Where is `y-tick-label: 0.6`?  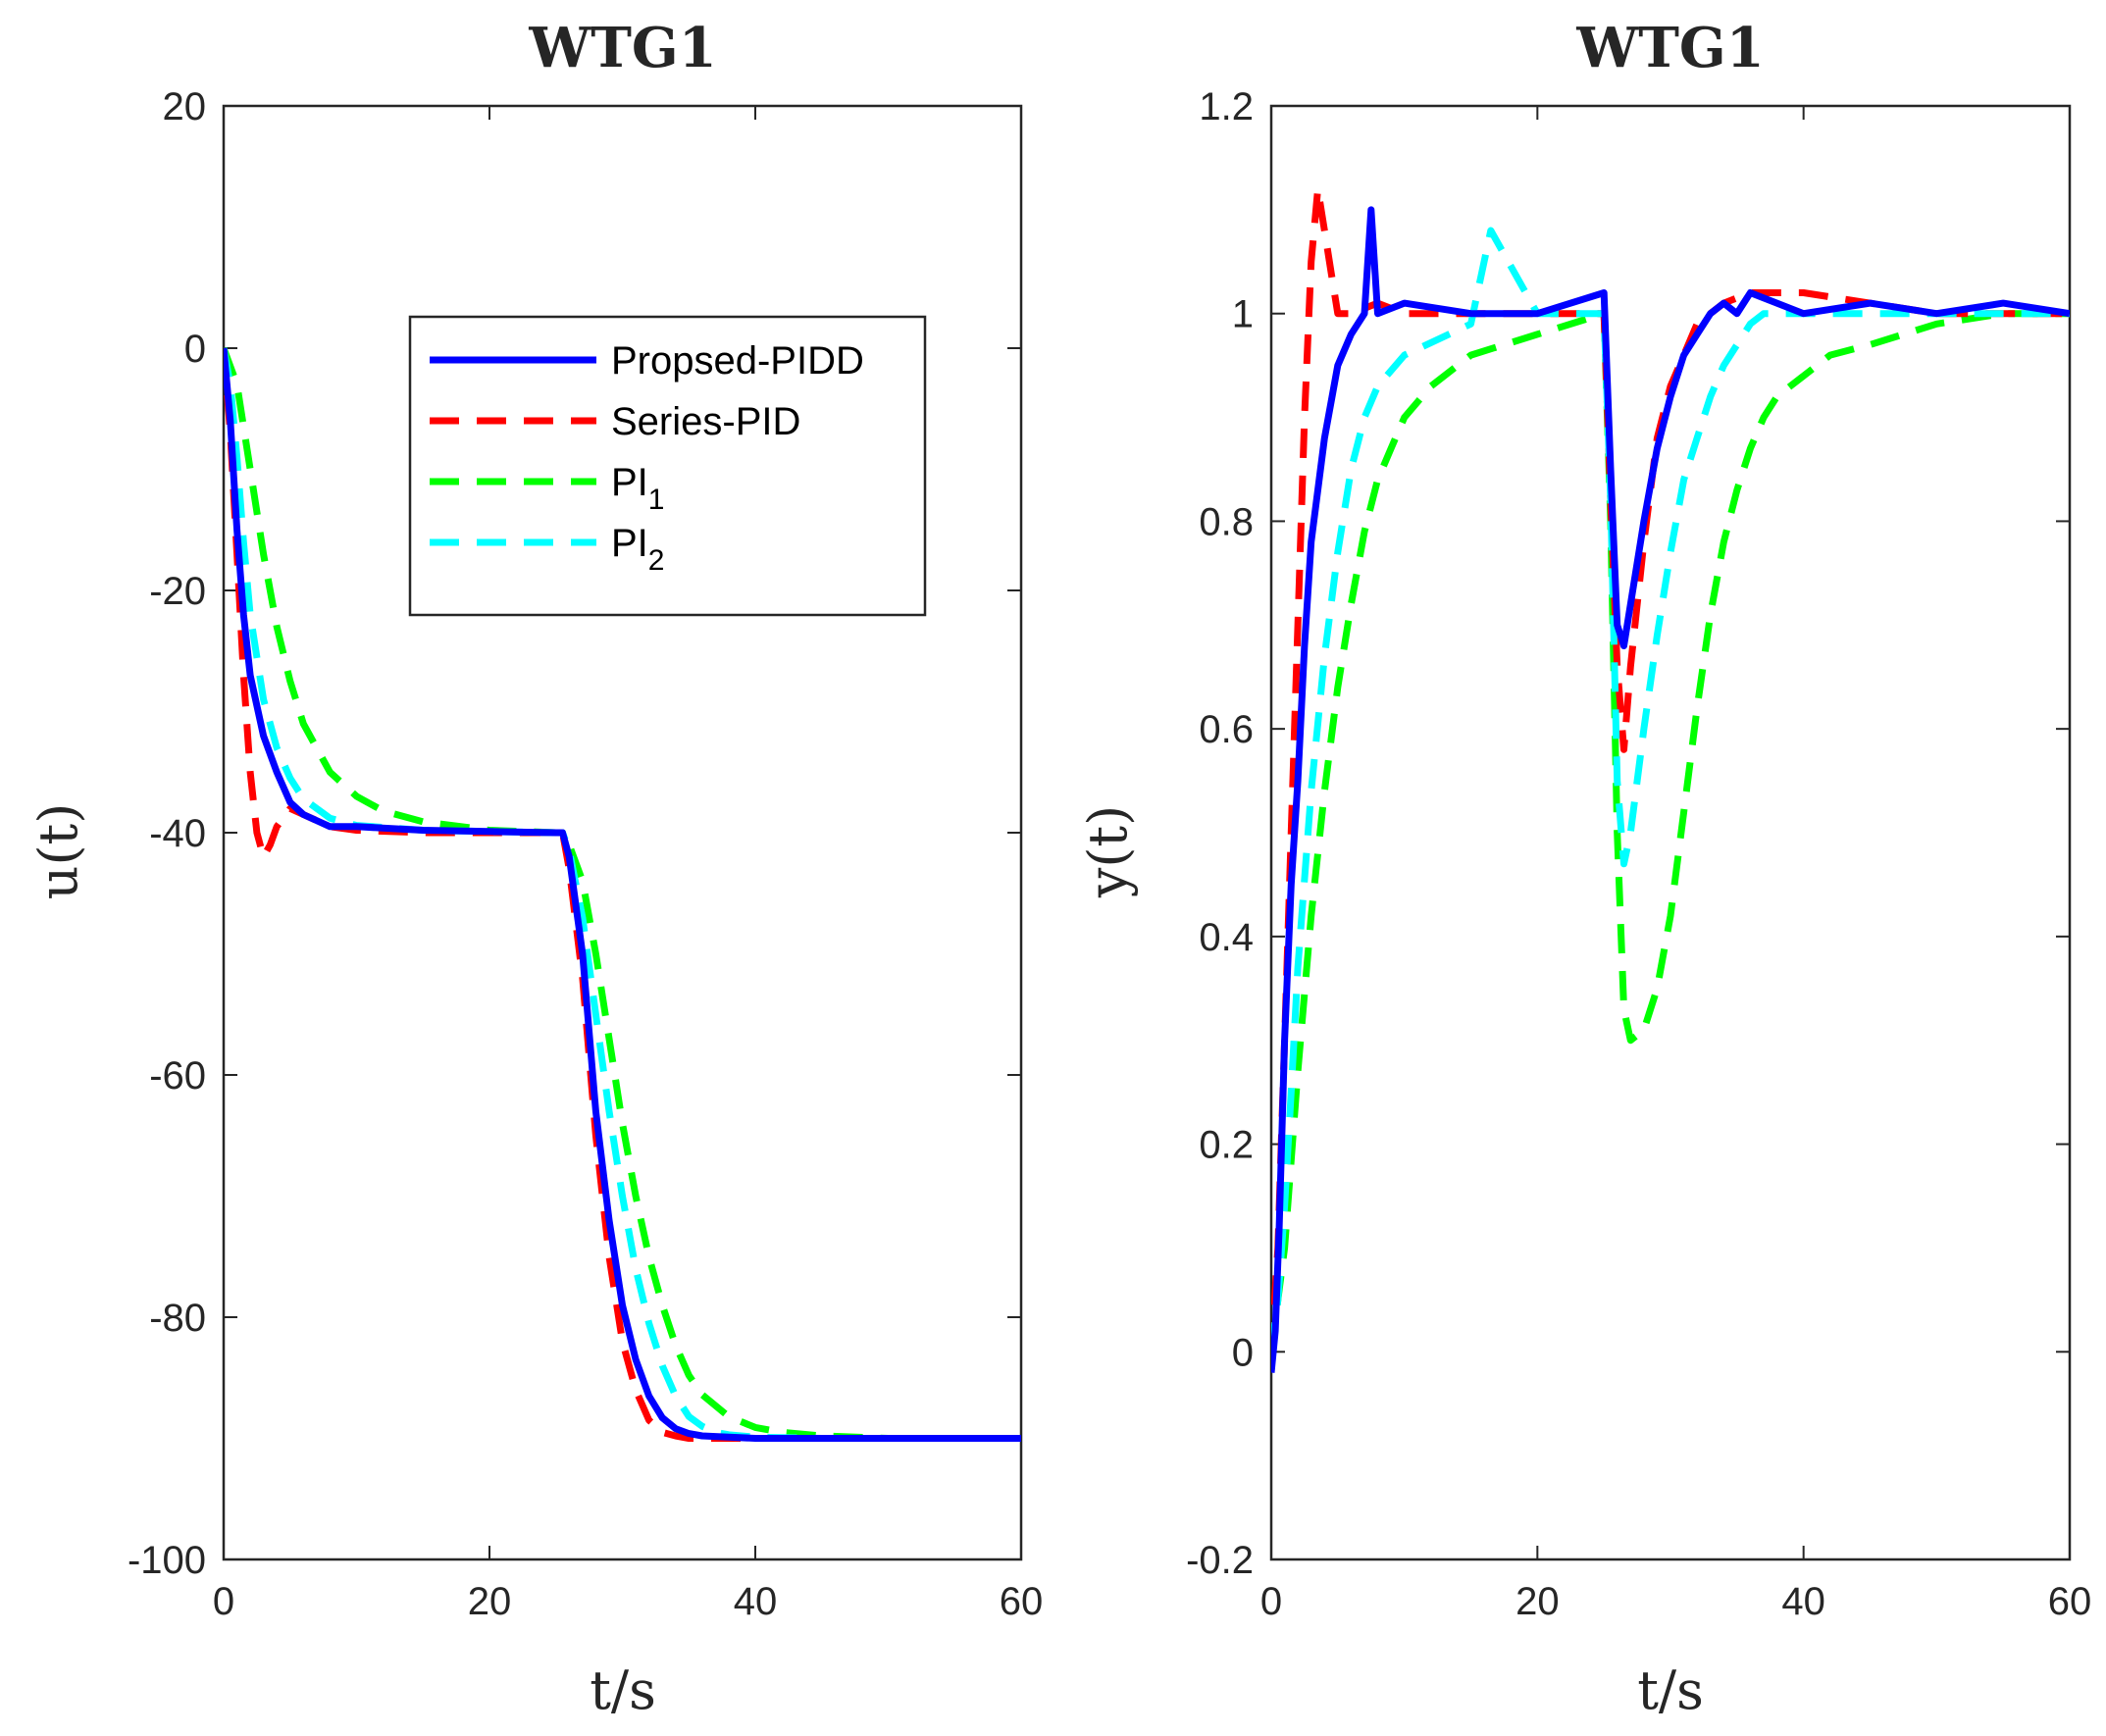
y-tick-label: 0.6 is located at coordinates (1226, 730).